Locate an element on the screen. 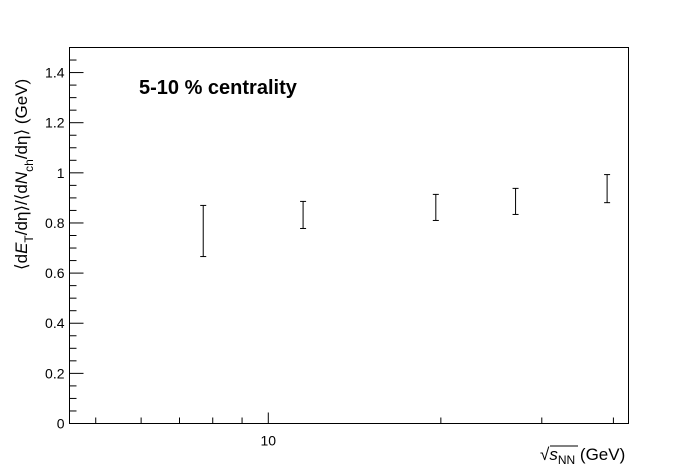 The width and height of the screenshot is (698, 471). annotation: 5-10 % centrality is located at coordinates (218, 88).